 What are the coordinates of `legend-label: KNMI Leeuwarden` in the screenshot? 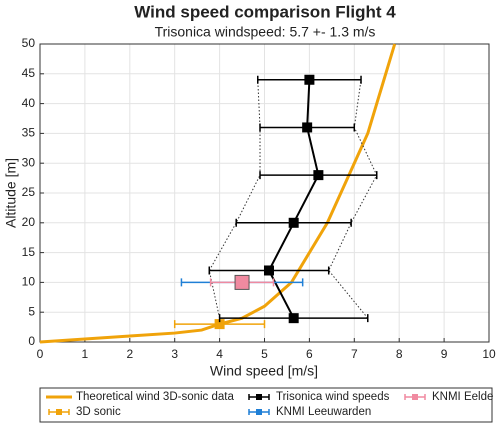 It's located at (323, 412).